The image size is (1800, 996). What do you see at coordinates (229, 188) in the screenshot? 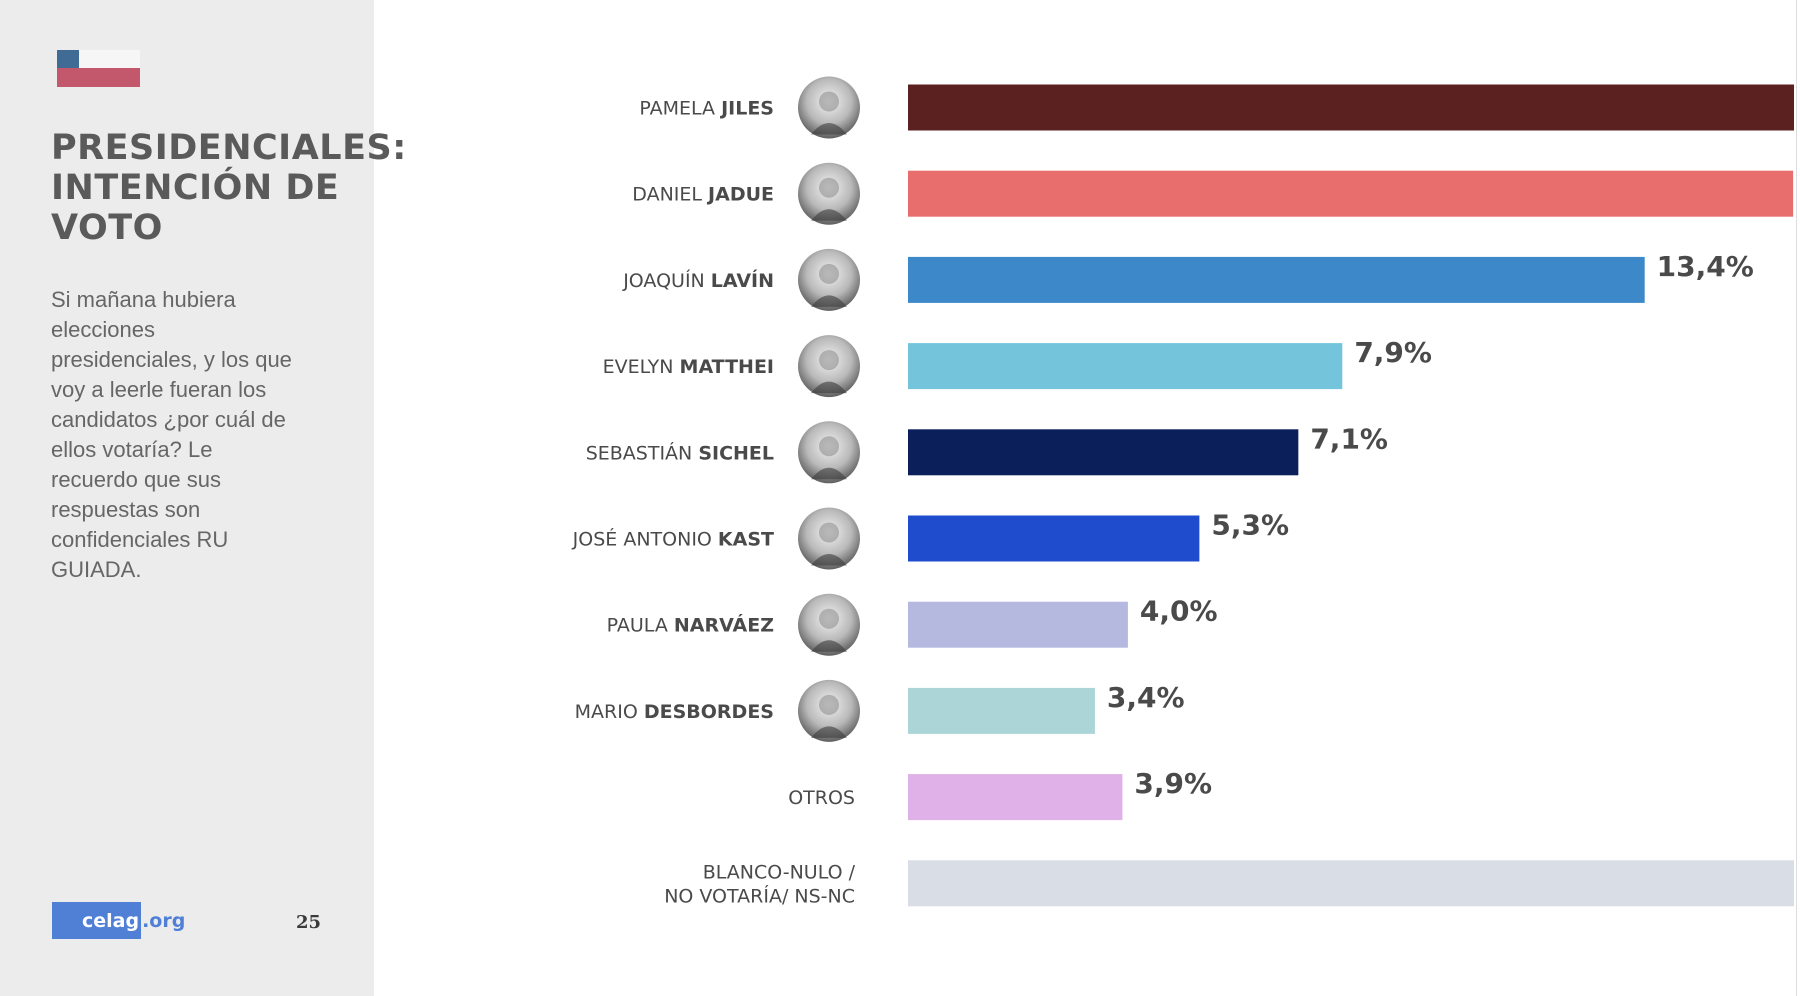
I see `page-title: PRESIDENCIALES: INTENCIÓN DE VOTO` at bounding box center [229, 188].